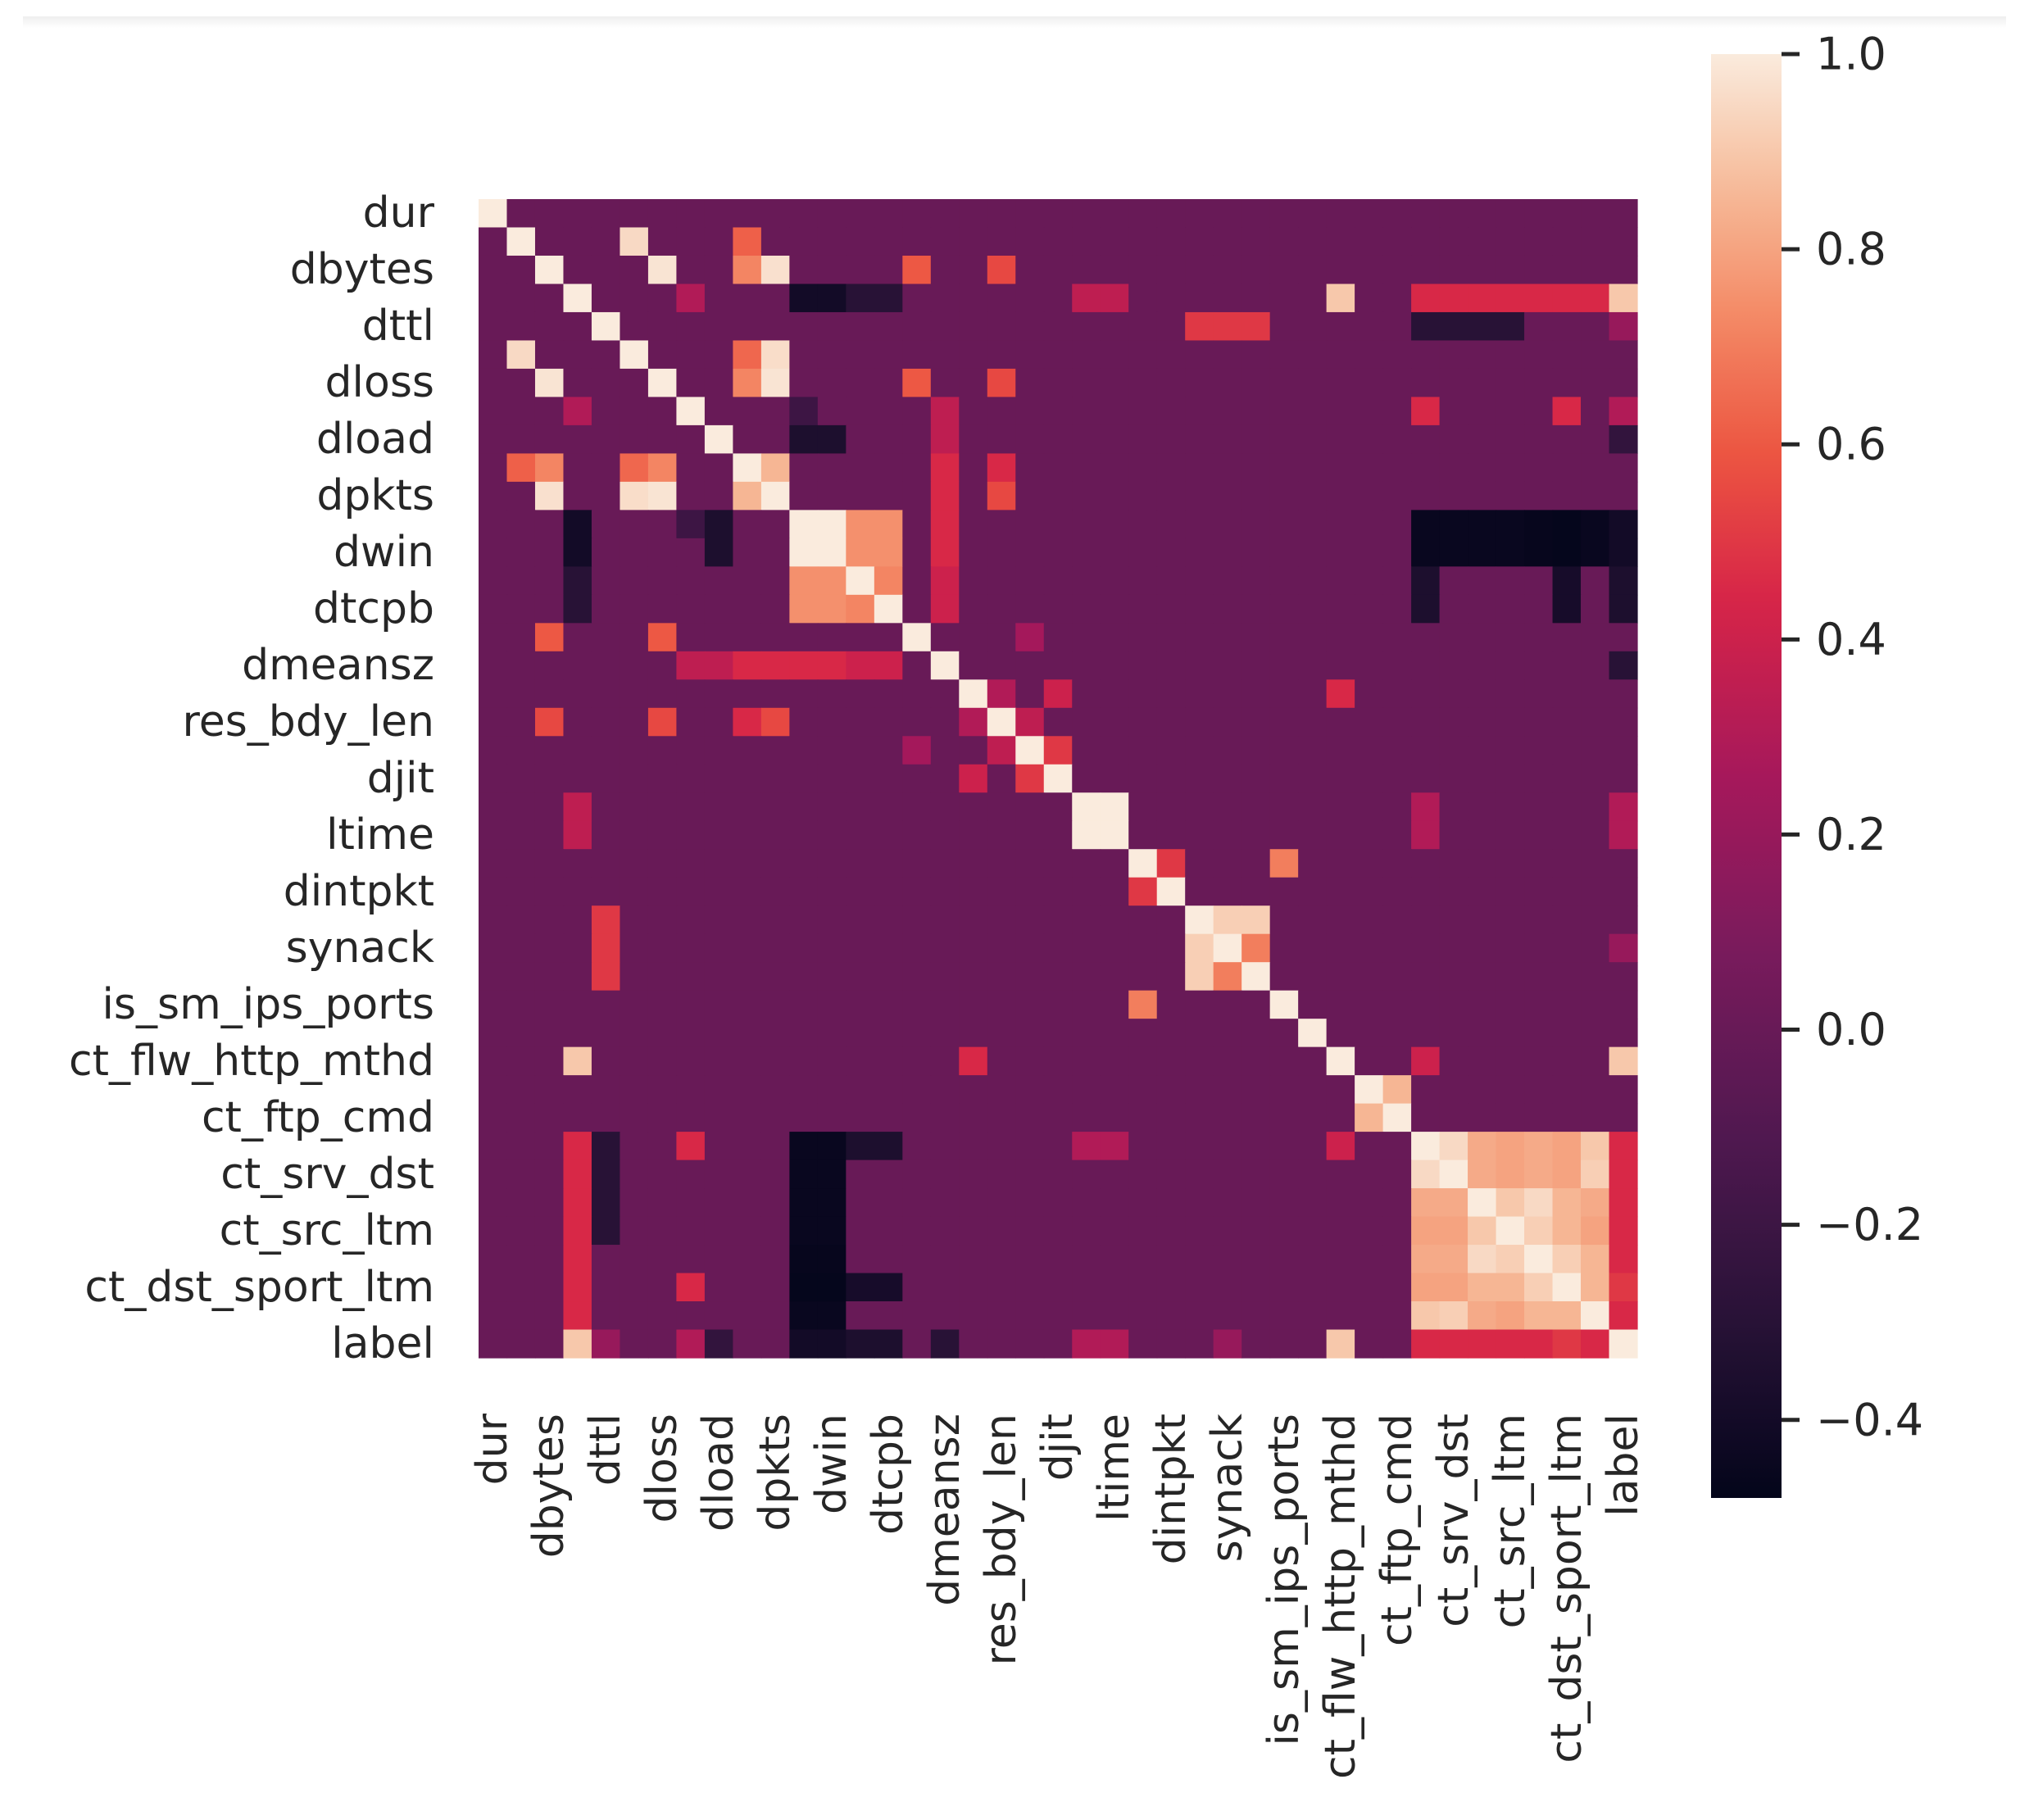 The image size is (2029, 1820). I want to click on colorbar-ticks: 1.00.80.60.40.20.0−0.2−0.4, so click(1852, 737).